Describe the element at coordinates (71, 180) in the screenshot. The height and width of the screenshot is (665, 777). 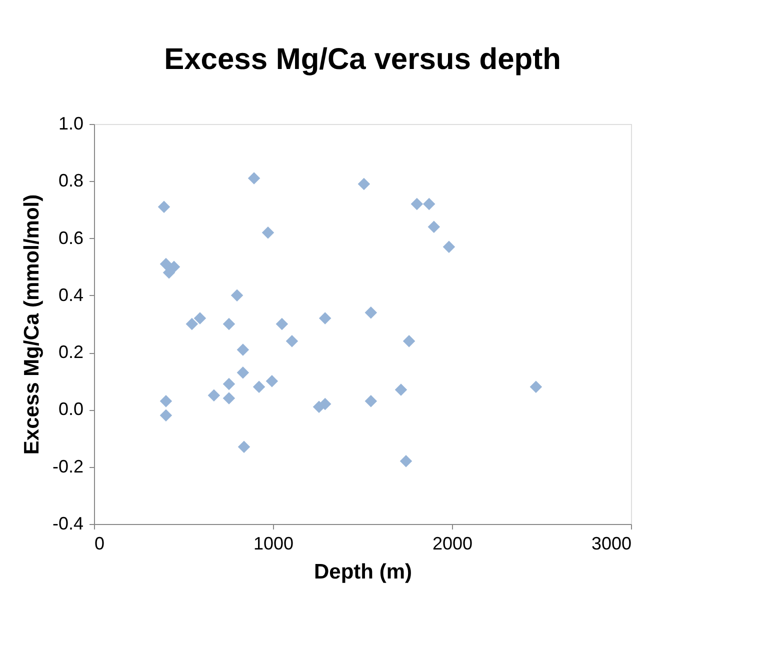
I see `y-tick-label: 0.8` at that location.